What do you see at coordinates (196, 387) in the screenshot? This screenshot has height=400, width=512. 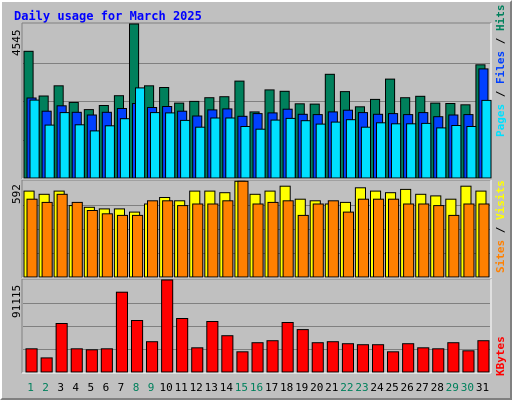 I see `x-tick-label-12: 12` at bounding box center [196, 387].